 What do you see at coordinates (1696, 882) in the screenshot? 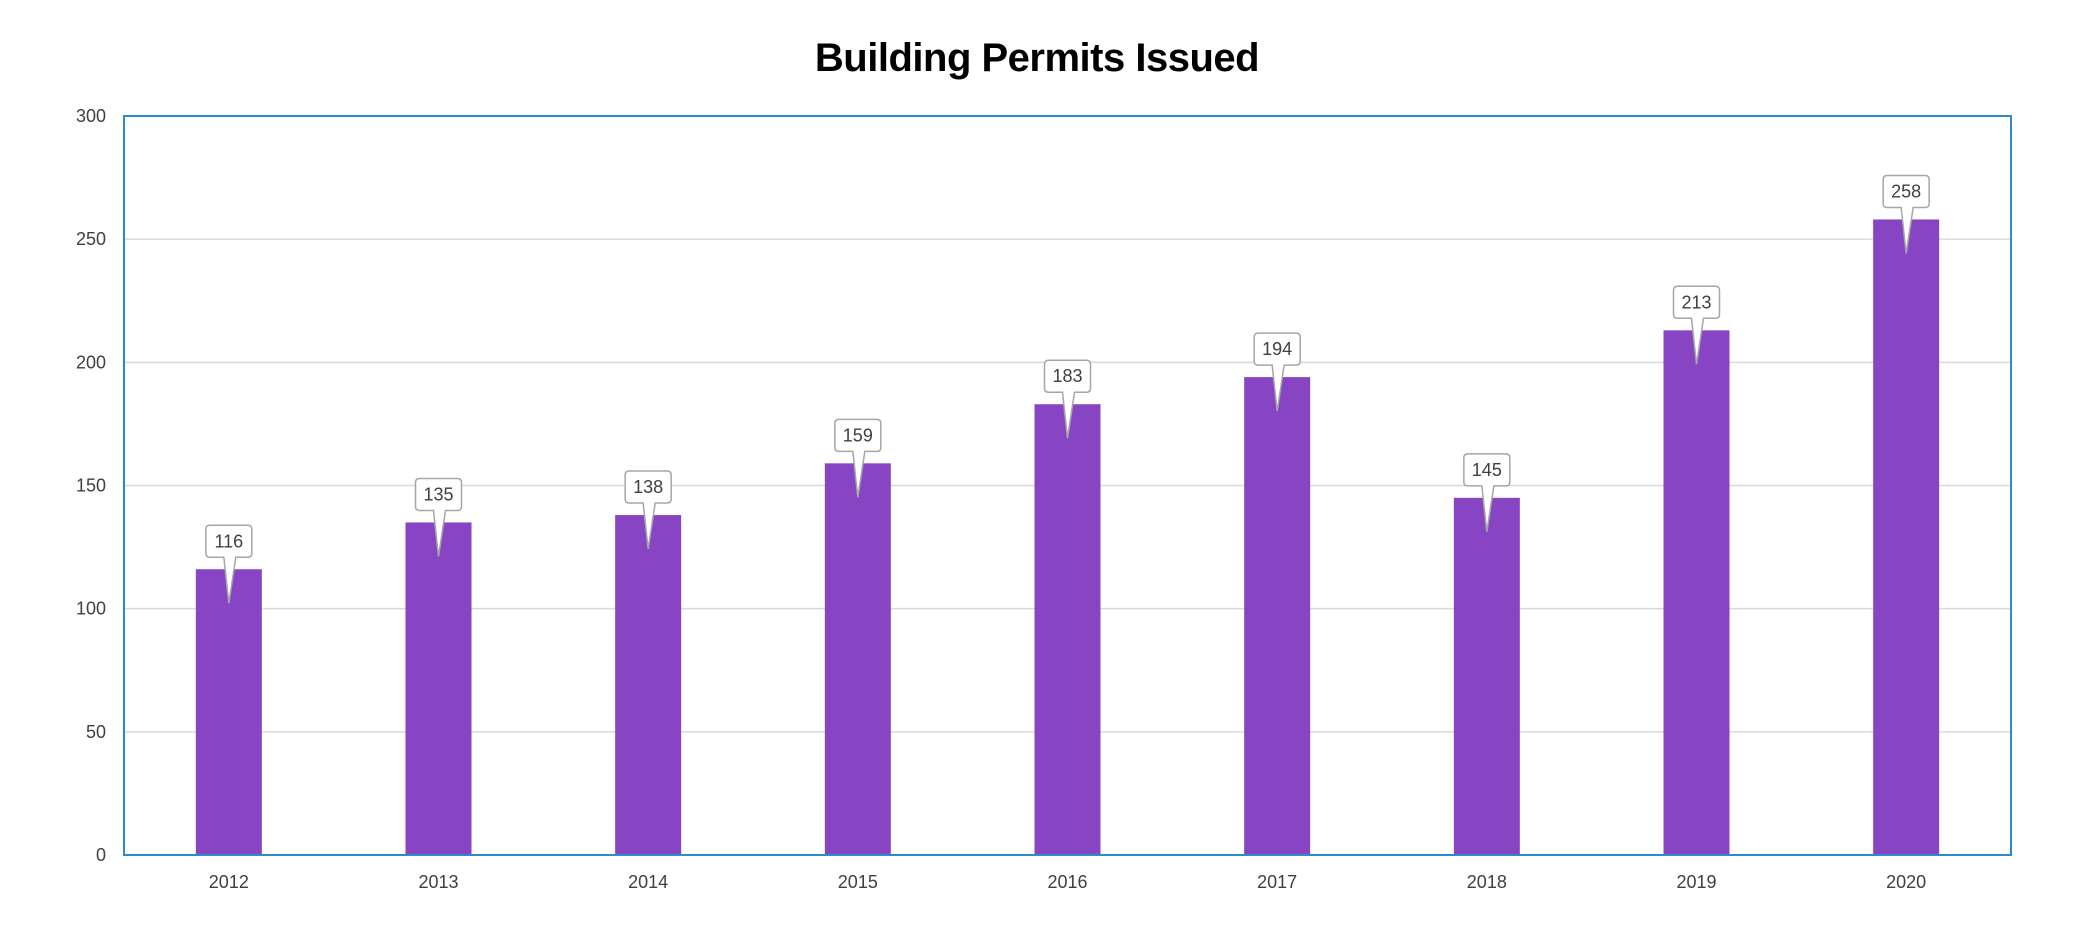
I see `x-tick-label: 2019` at bounding box center [1696, 882].